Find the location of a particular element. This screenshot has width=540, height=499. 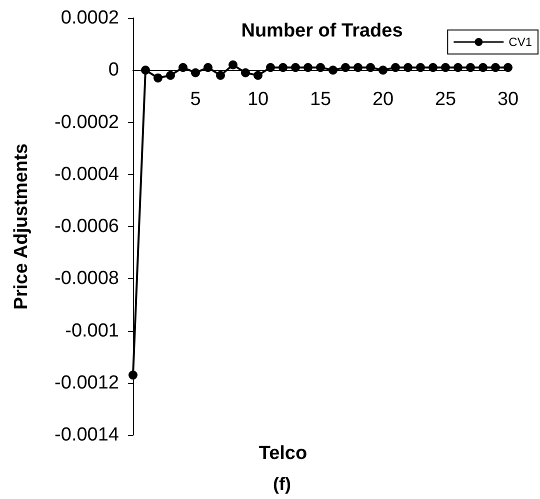

text: Telco is located at coordinates (283, 453).